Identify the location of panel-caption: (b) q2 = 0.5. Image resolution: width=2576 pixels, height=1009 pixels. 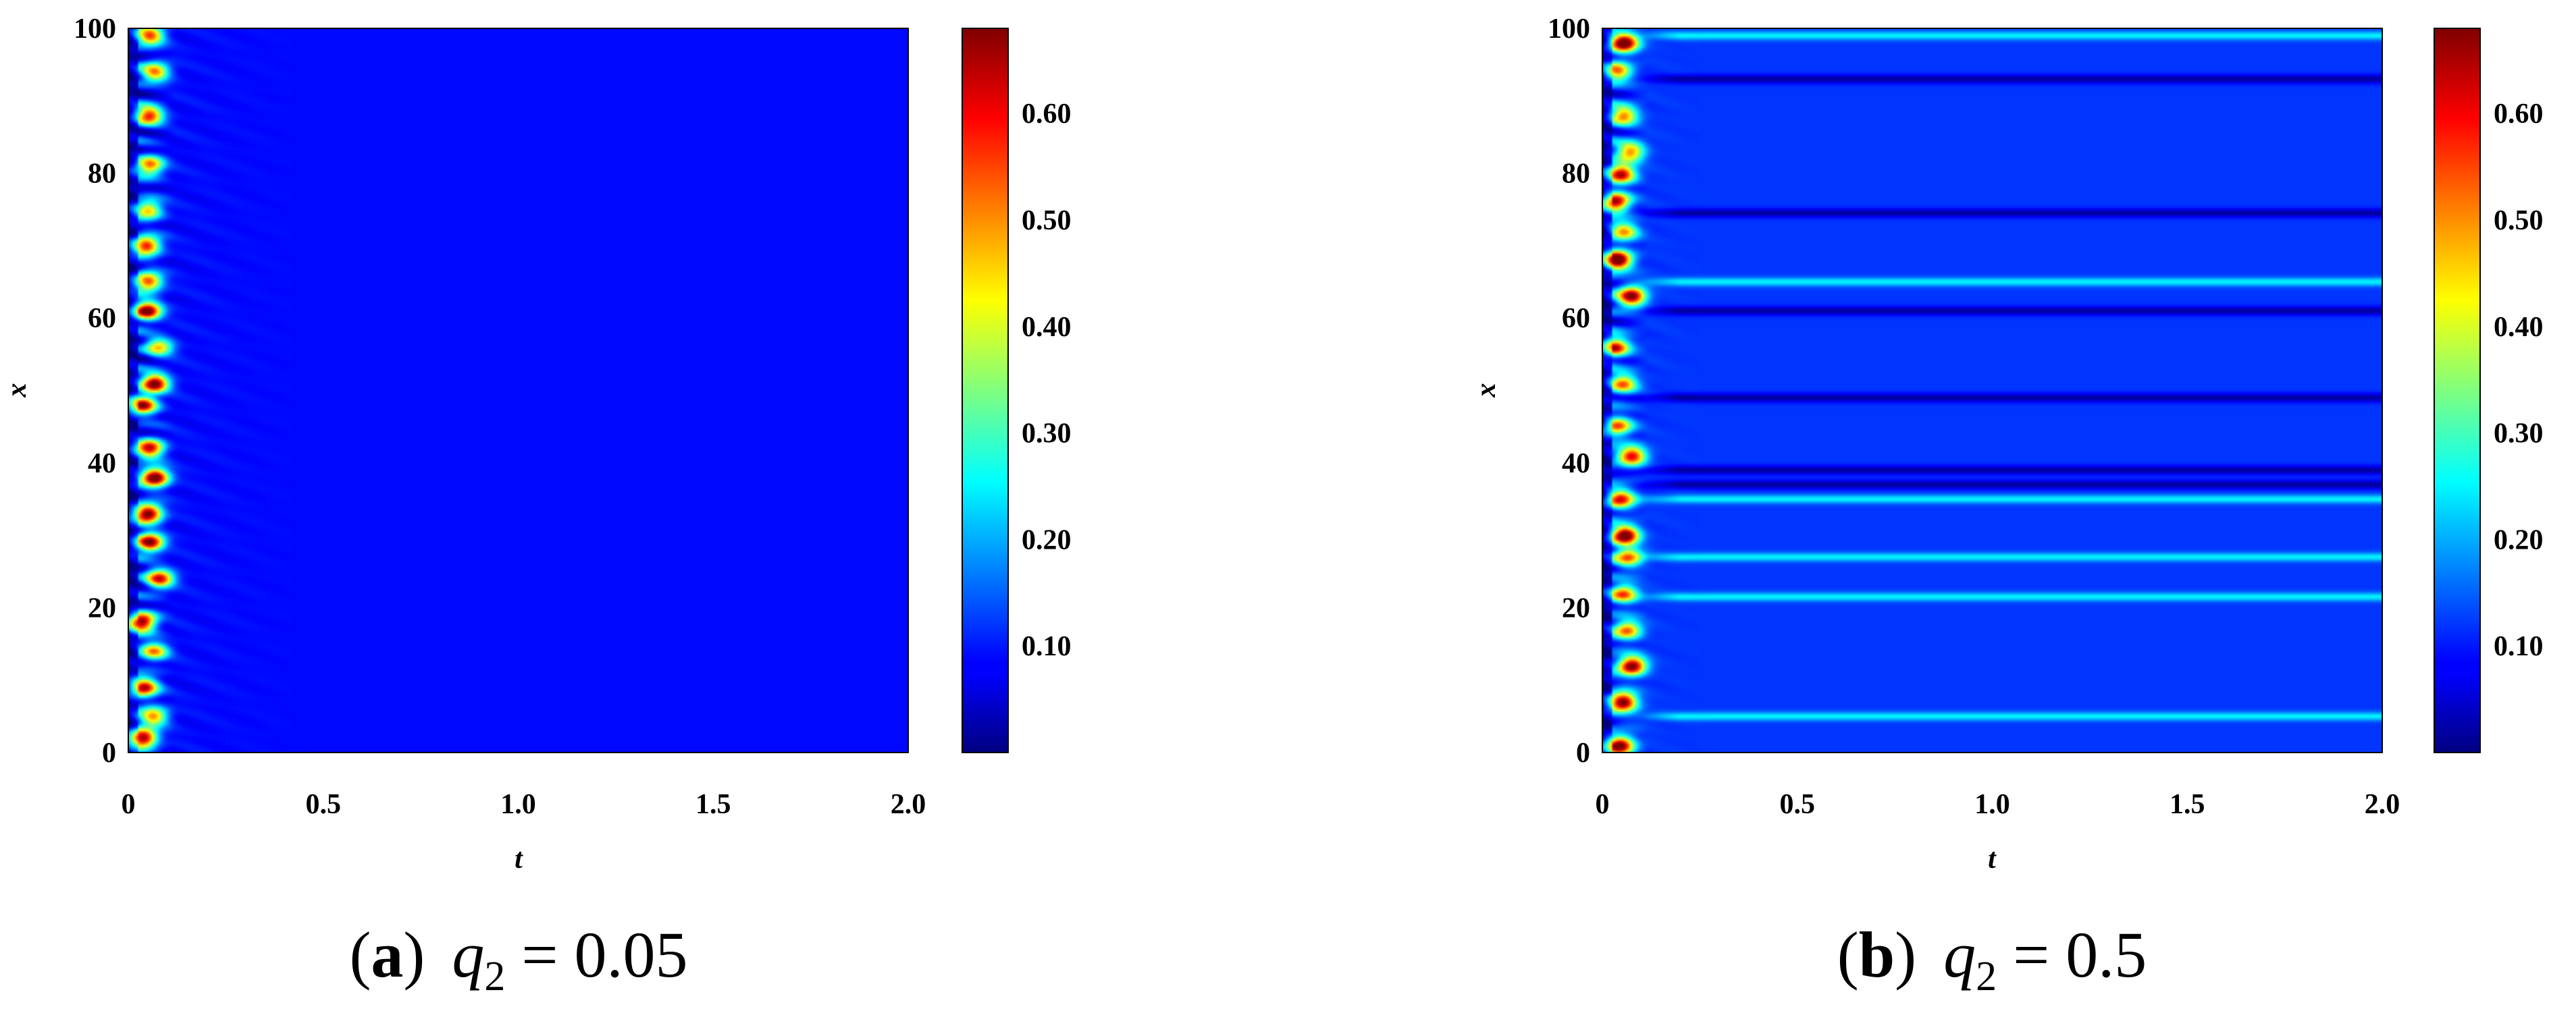
(1992, 959).